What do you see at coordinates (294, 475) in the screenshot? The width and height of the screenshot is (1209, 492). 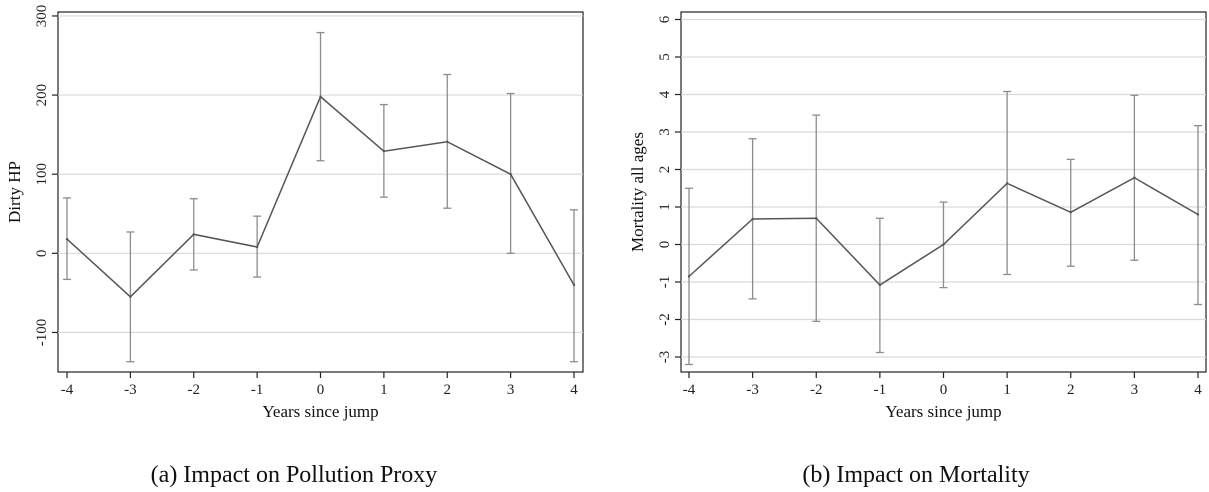 I see `figure-caption: (a) Impact on Pollution Proxy` at bounding box center [294, 475].